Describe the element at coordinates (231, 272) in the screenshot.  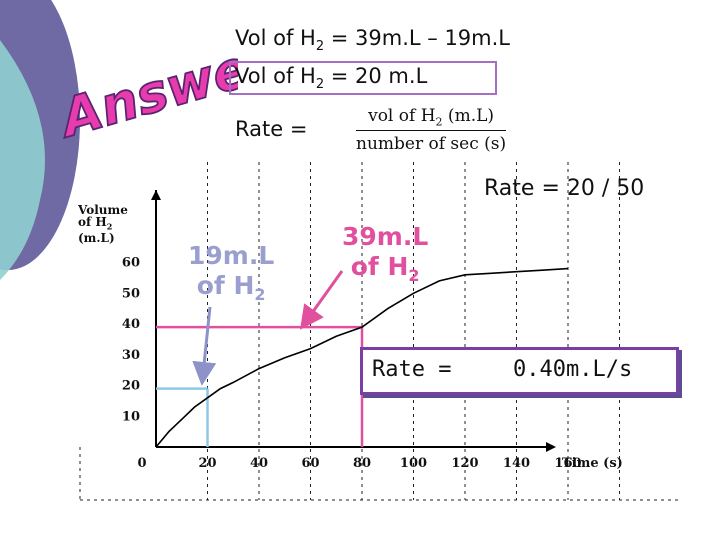
I see `callout-19ml: 19m.L of H2` at that location.